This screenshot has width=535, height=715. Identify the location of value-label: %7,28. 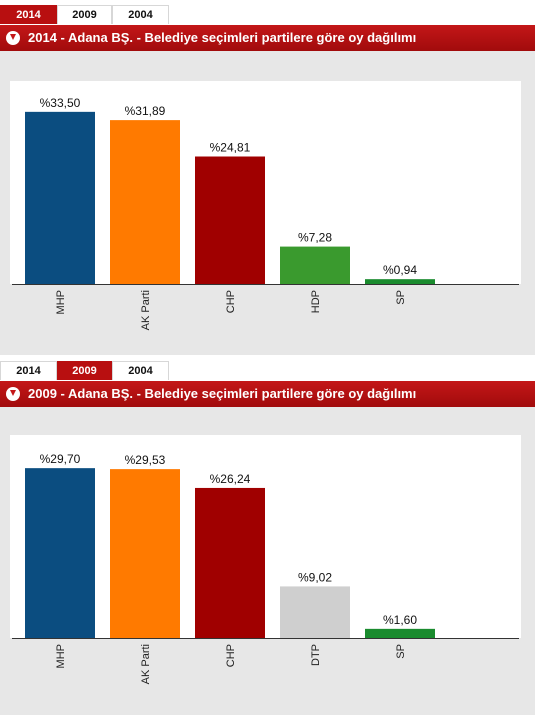
(315, 238).